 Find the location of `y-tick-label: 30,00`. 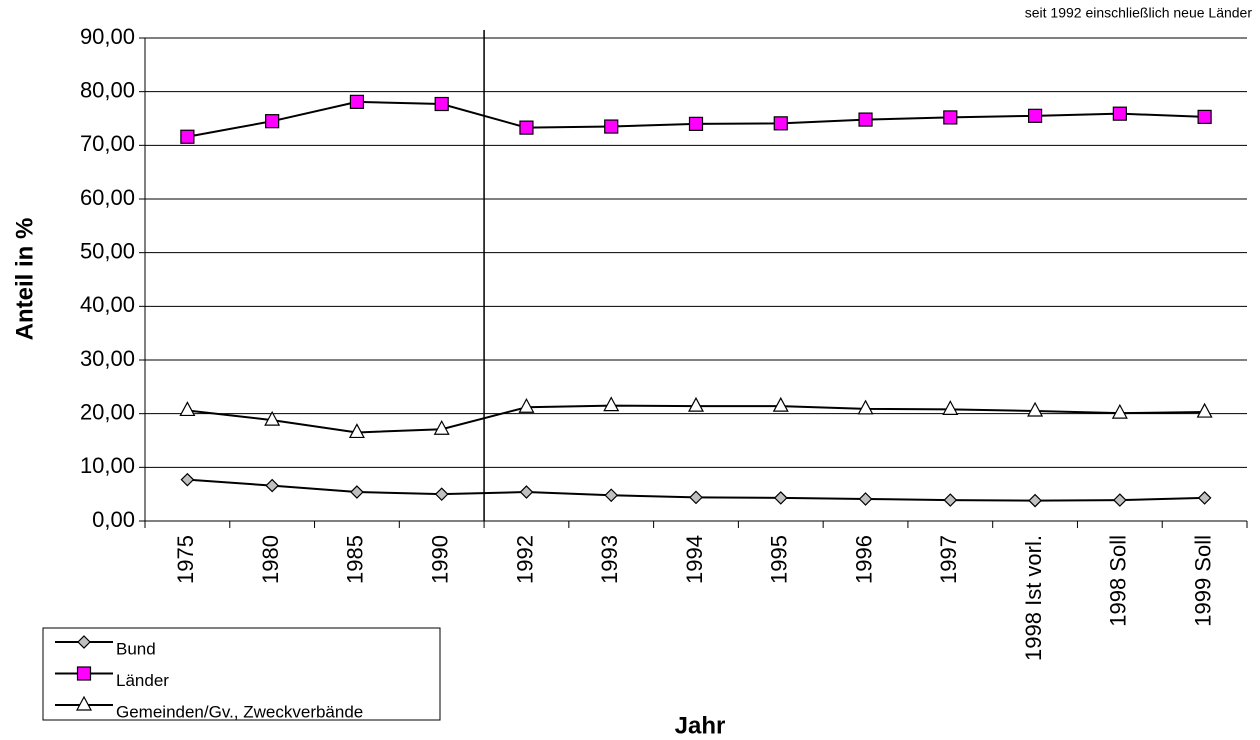

y-tick-label: 30,00 is located at coordinates (107, 358).